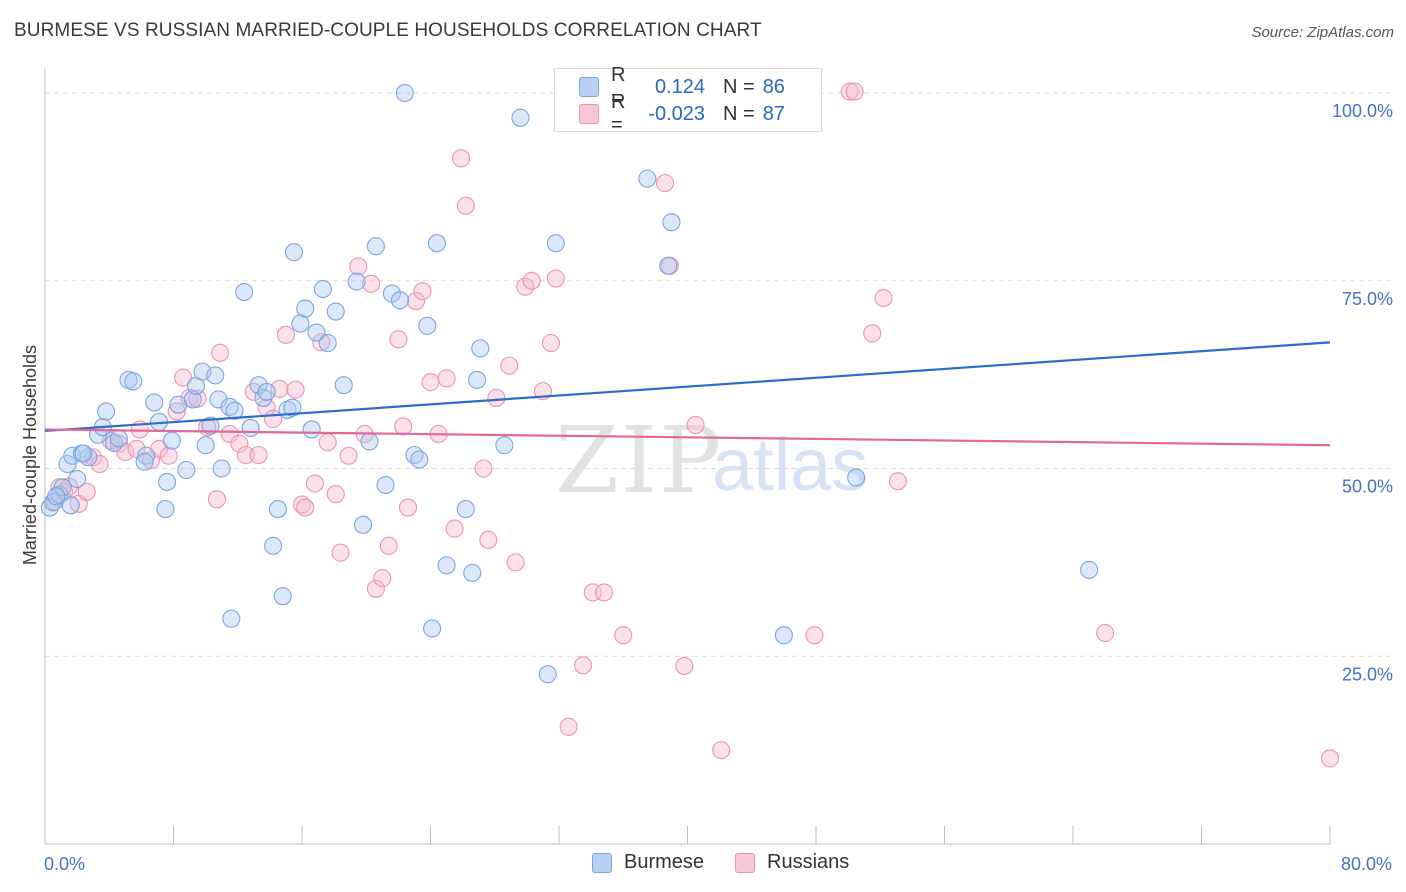 Image resolution: width=1406 pixels, height=892 pixels. Describe the element at coordinates (639, 460) in the screenshot. I see `watermark-zip: ZIP` at that location.